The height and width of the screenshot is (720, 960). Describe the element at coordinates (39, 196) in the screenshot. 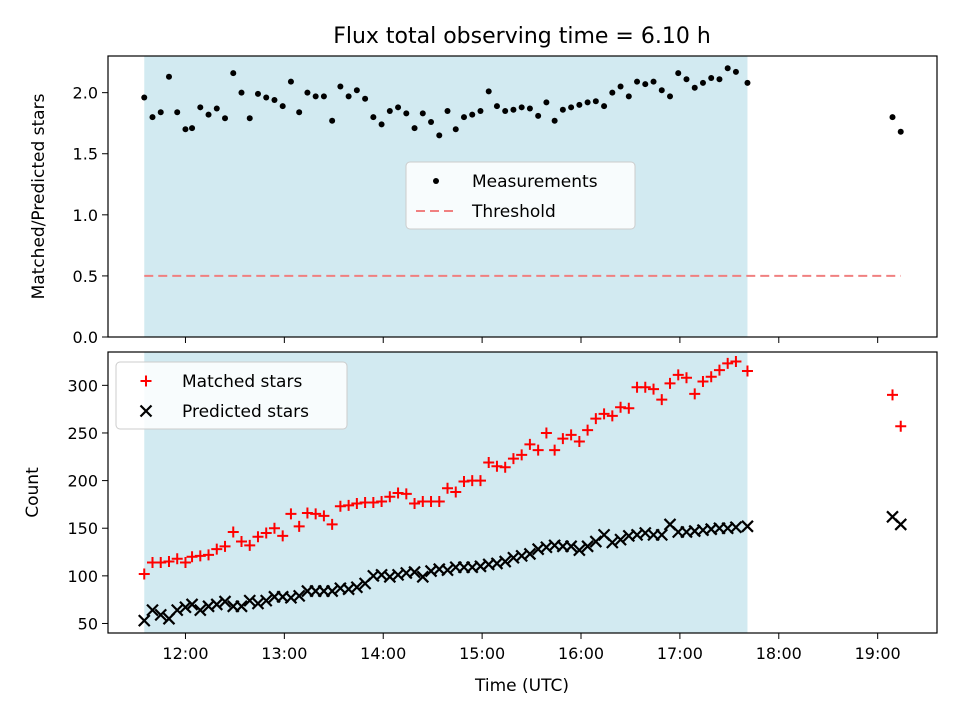

I see `top-y-axis-label: Matched/Predicted stars` at that location.